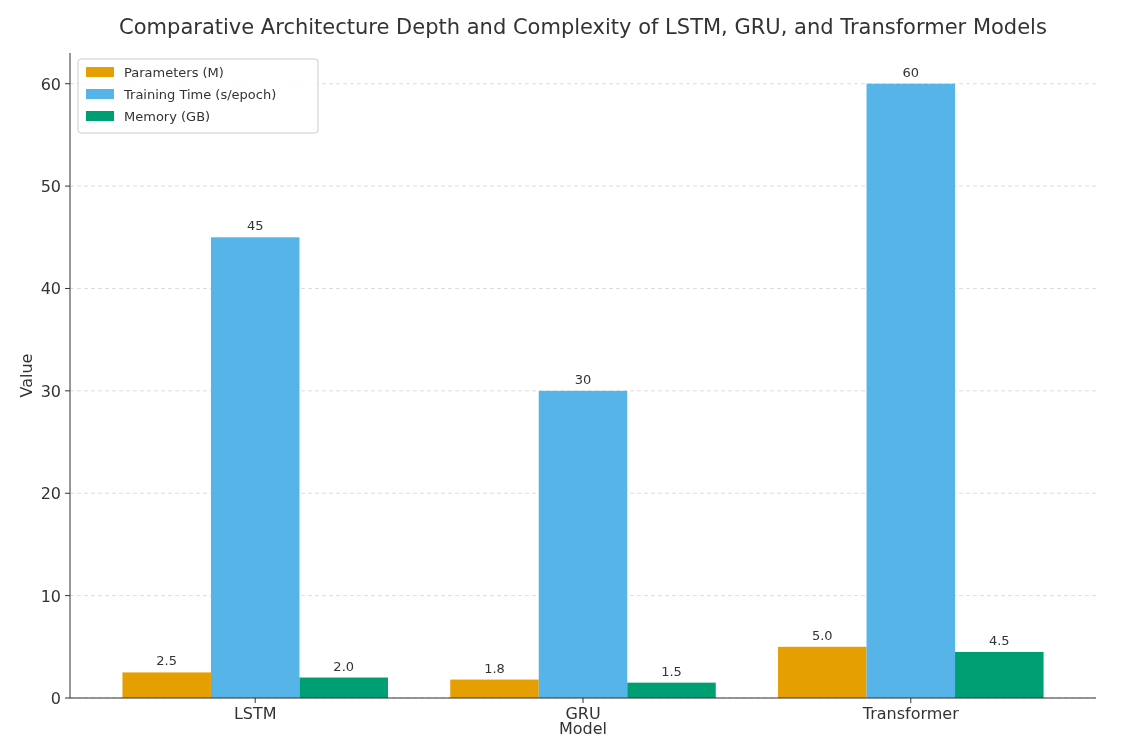  I want to click on y-tick-label: 30, so click(50, 391).